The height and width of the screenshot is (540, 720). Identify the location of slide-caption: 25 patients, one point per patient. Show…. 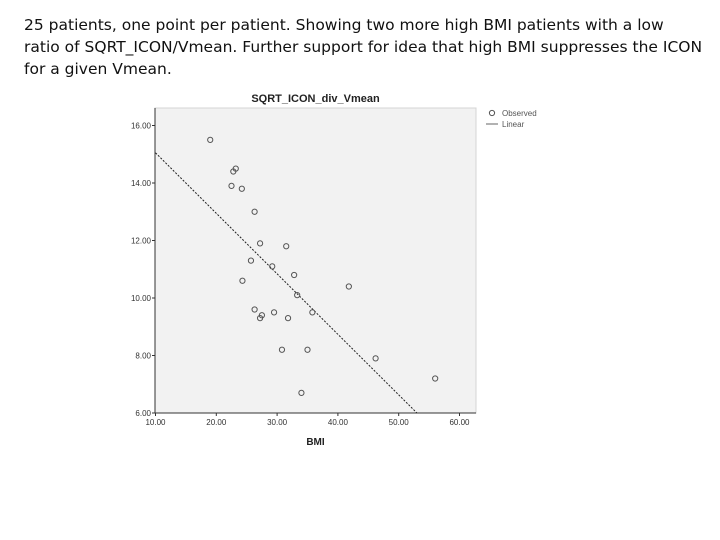
(363, 47).